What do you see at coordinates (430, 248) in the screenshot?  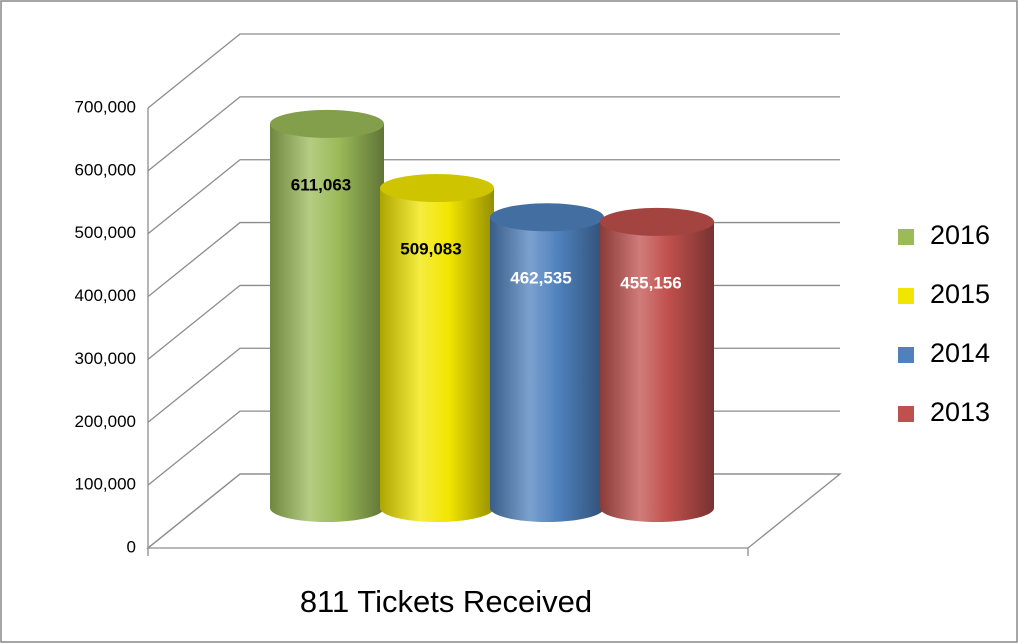 I see `data-label: 509,083` at bounding box center [430, 248].